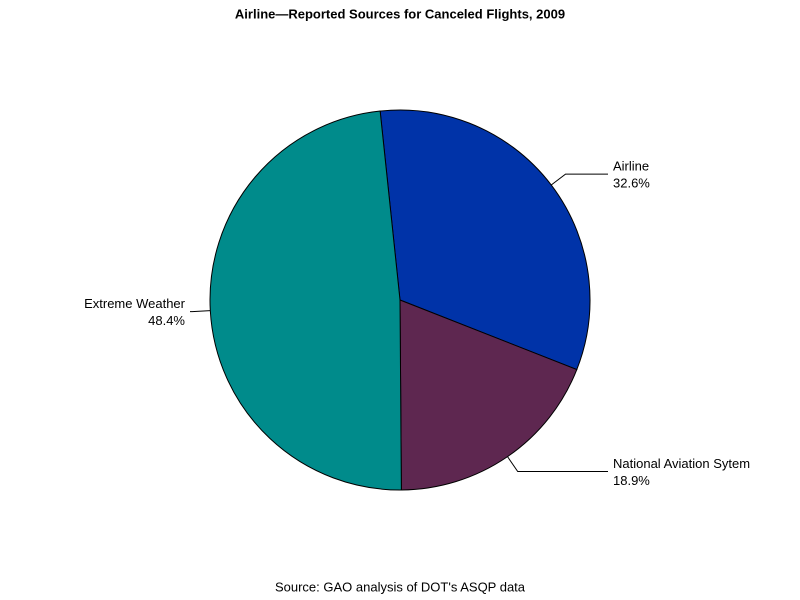 Image resolution: width=800 pixels, height=600 pixels. I want to click on slice-label: Airline, so click(631, 166).